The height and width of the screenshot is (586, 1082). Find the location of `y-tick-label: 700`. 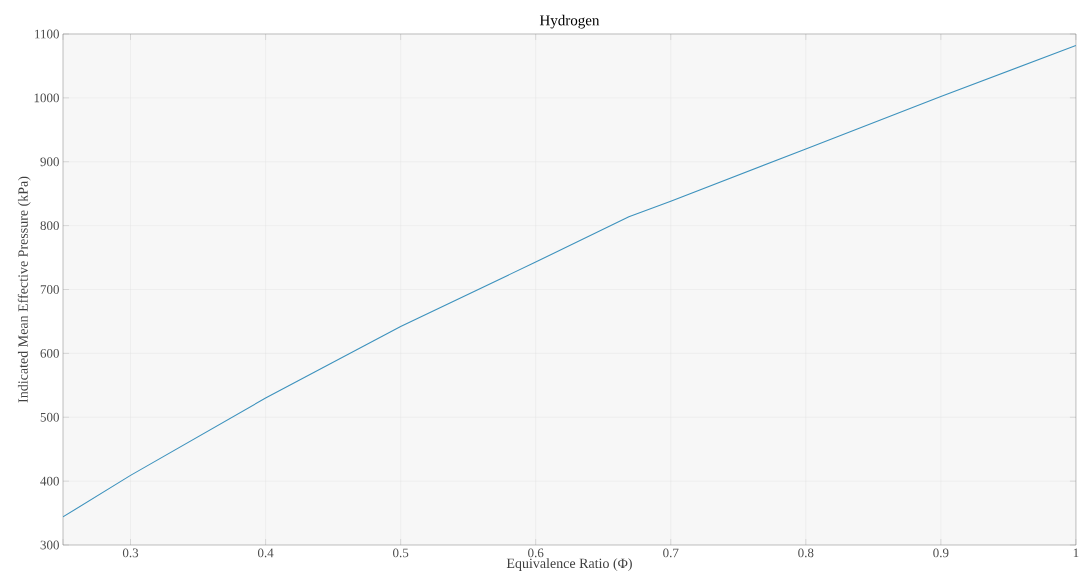

y-tick-label: 700 is located at coordinates (49, 289).